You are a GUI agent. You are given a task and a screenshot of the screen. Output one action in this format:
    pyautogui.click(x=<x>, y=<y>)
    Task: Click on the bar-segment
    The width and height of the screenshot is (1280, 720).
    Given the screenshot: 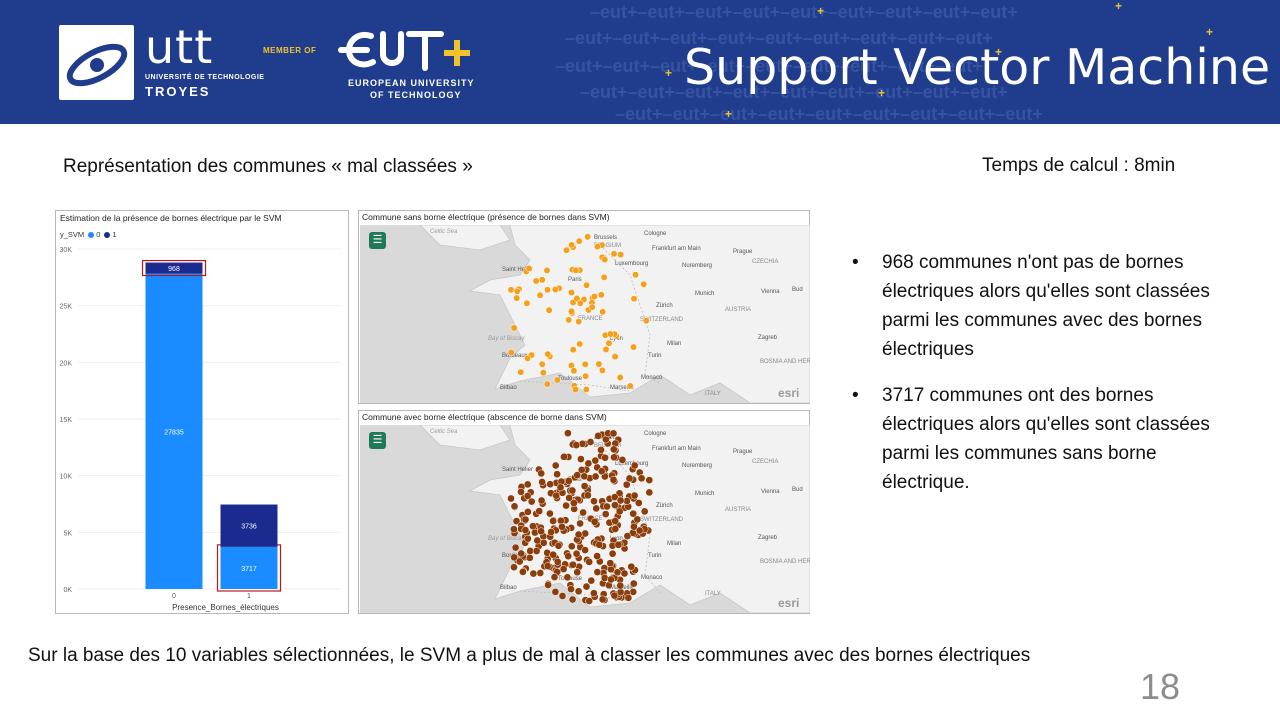 What is the action you would take?
    pyautogui.click(x=249, y=567)
    